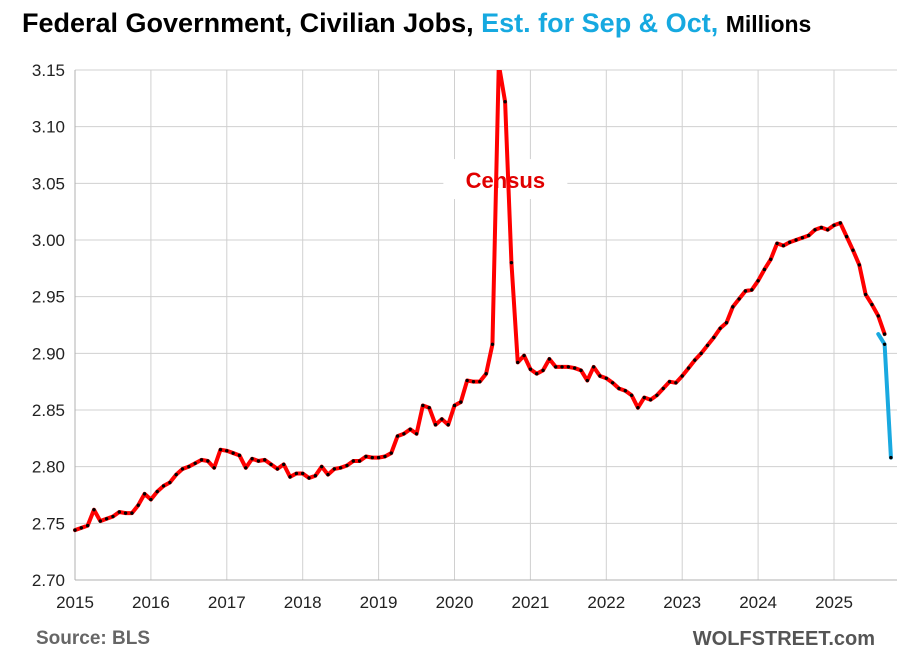 This screenshot has width=909, height=661. Describe the element at coordinates (48, 410) in the screenshot. I see `y-tick-label: 2.85` at that location.